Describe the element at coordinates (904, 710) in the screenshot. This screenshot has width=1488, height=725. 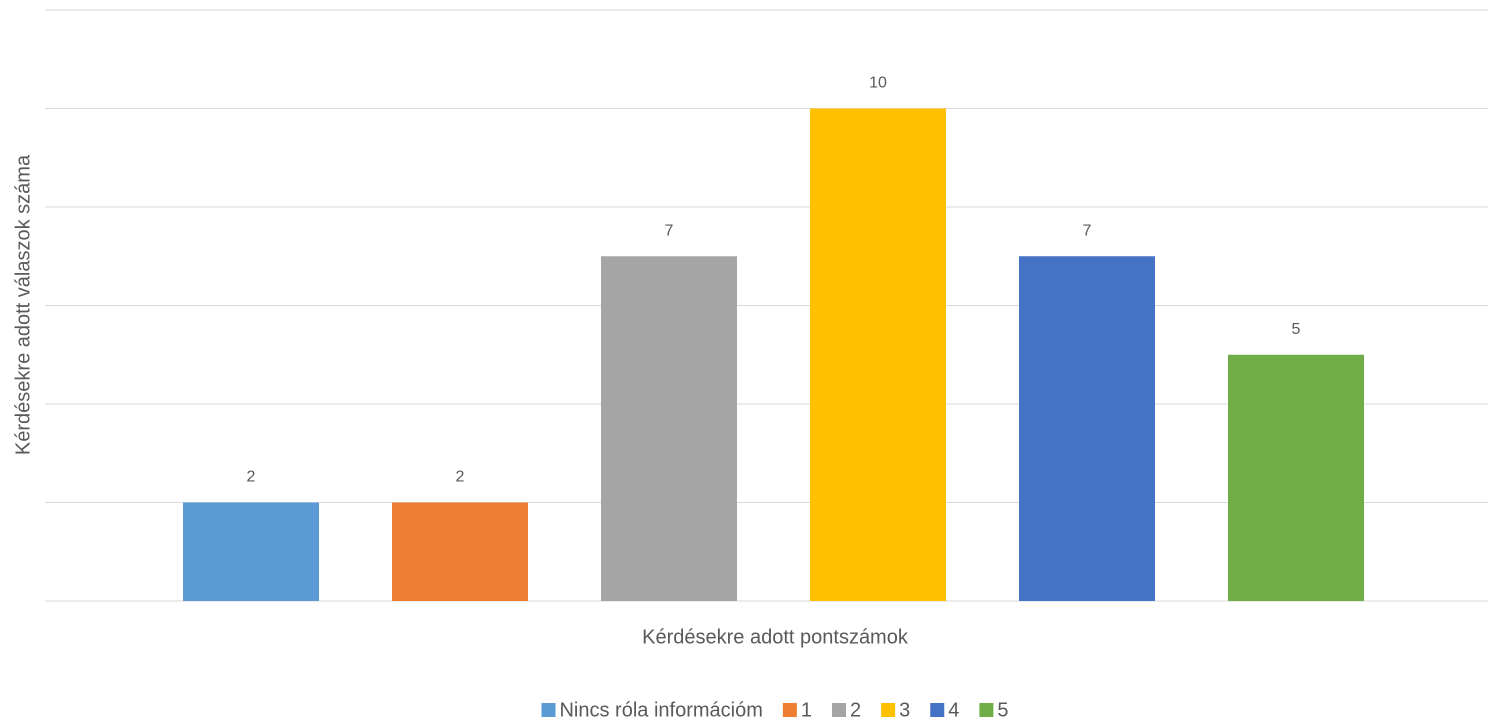
I see `legend-label: 3` at that location.